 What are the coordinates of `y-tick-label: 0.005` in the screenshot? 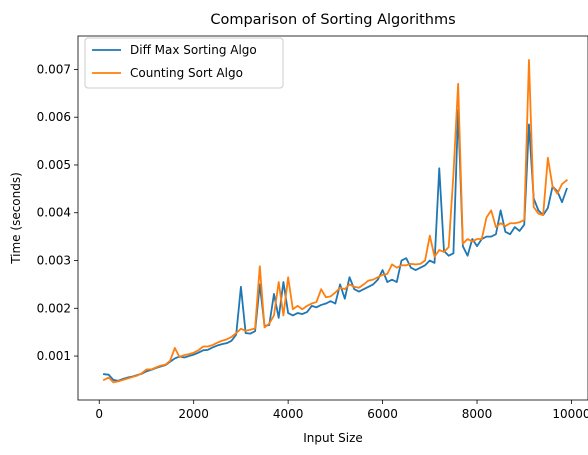 It's located at (54, 165).